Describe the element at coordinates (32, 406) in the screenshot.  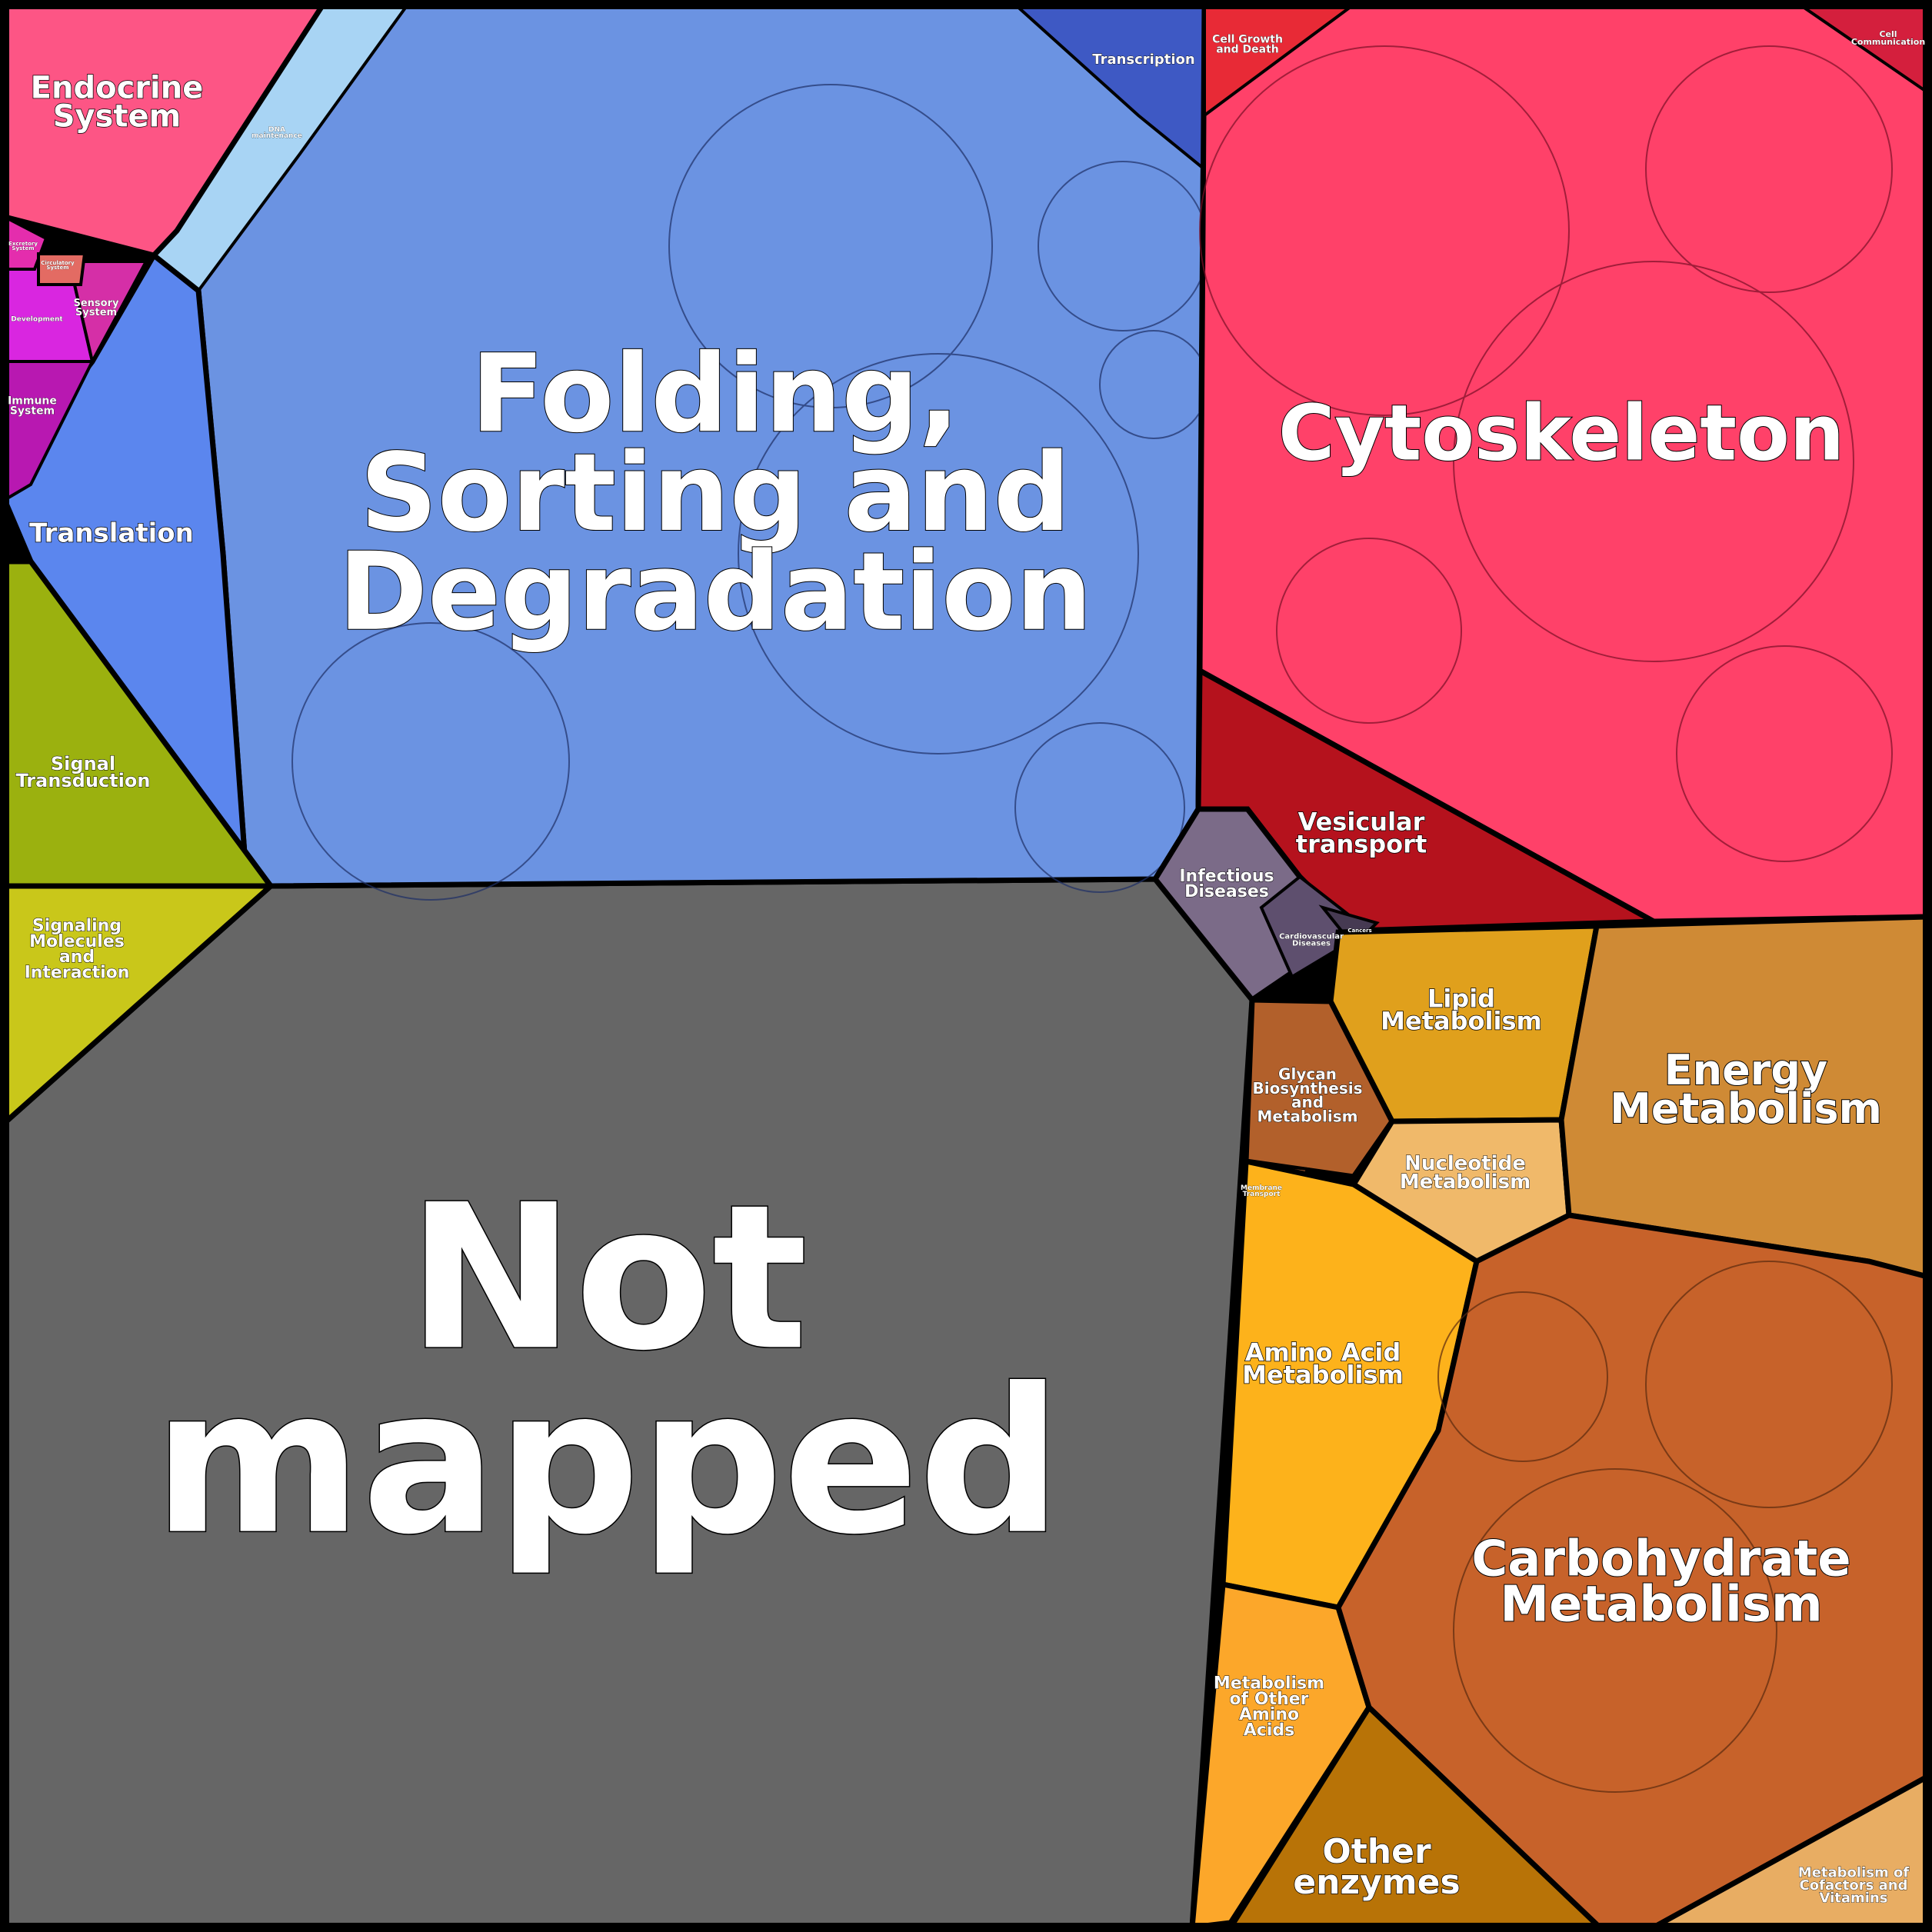
I see `label-immune: Immune System` at that location.